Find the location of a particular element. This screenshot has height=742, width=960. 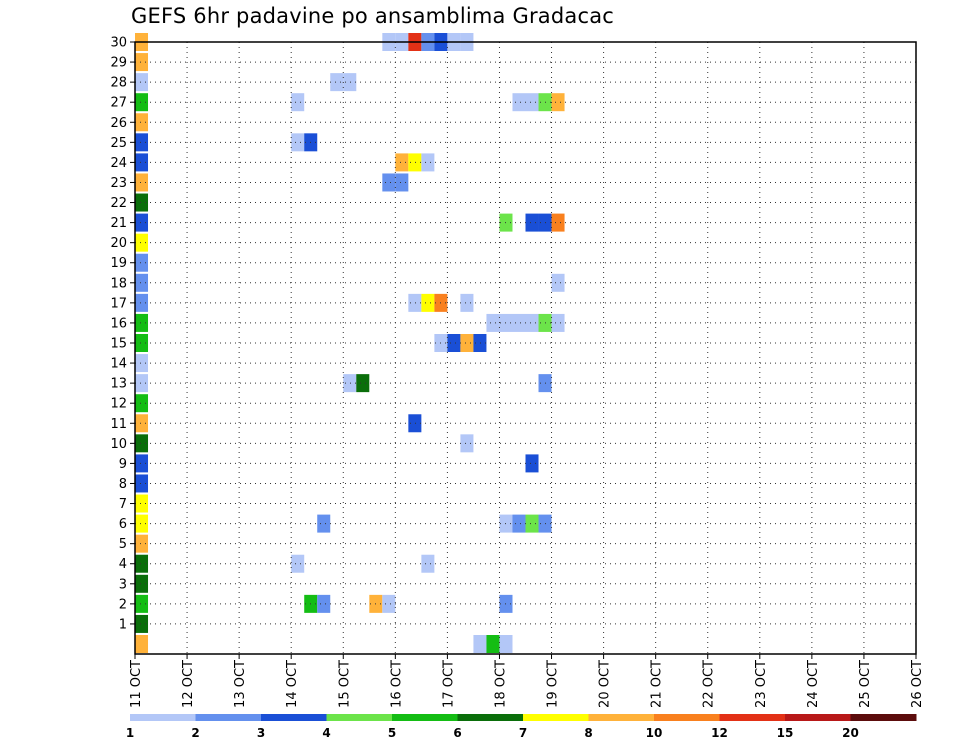

x-tick-label: 24 OCT is located at coordinates (813, 684).